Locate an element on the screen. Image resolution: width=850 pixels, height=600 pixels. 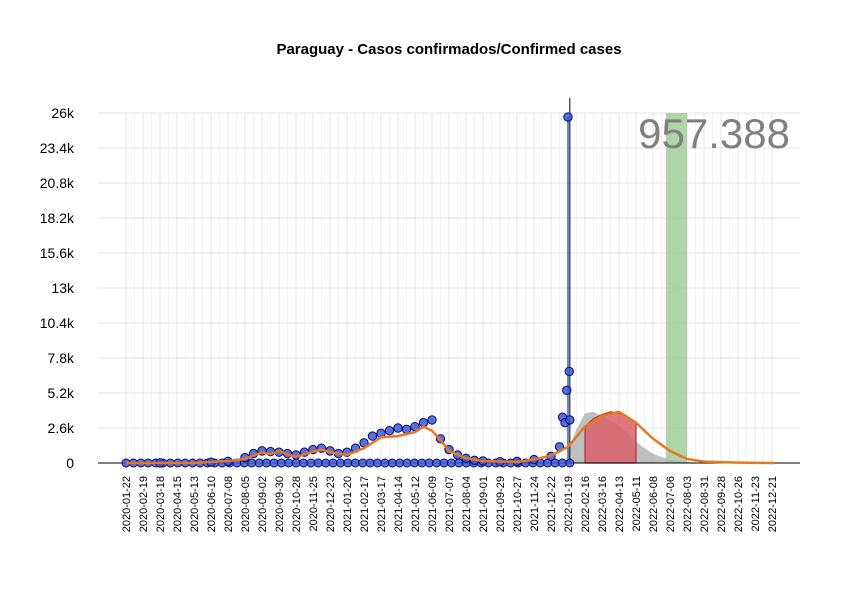
x-tick-label: 2022-06-08 is located at coordinates (654, 504).